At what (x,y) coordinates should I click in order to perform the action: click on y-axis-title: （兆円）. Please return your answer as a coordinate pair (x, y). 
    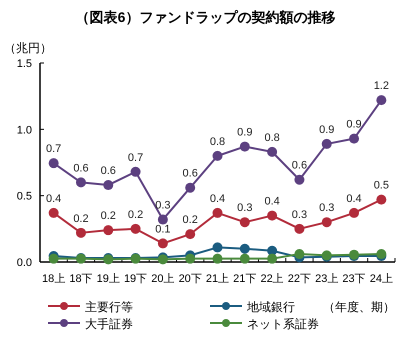
    Looking at the image, I should click on (28, 48).